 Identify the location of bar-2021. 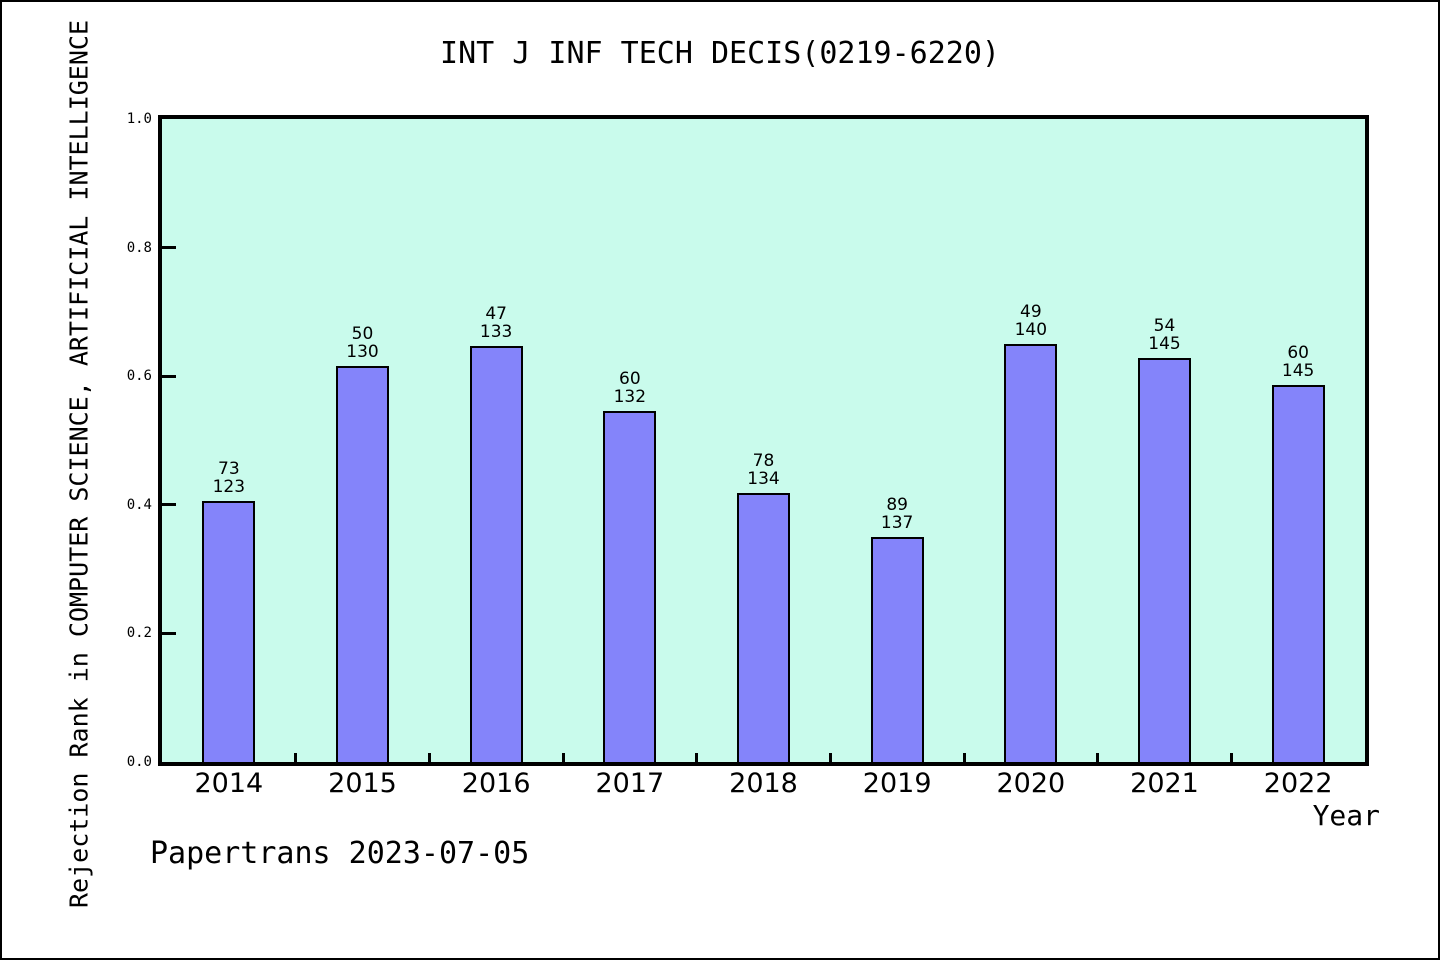
(1164, 560).